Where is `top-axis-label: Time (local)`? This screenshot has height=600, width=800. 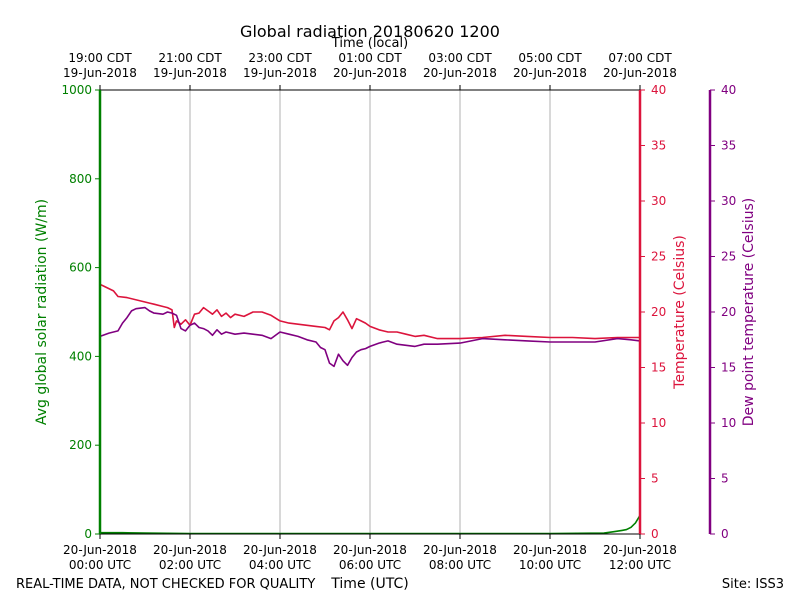 top-axis-label: Time (local) is located at coordinates (369, 43).